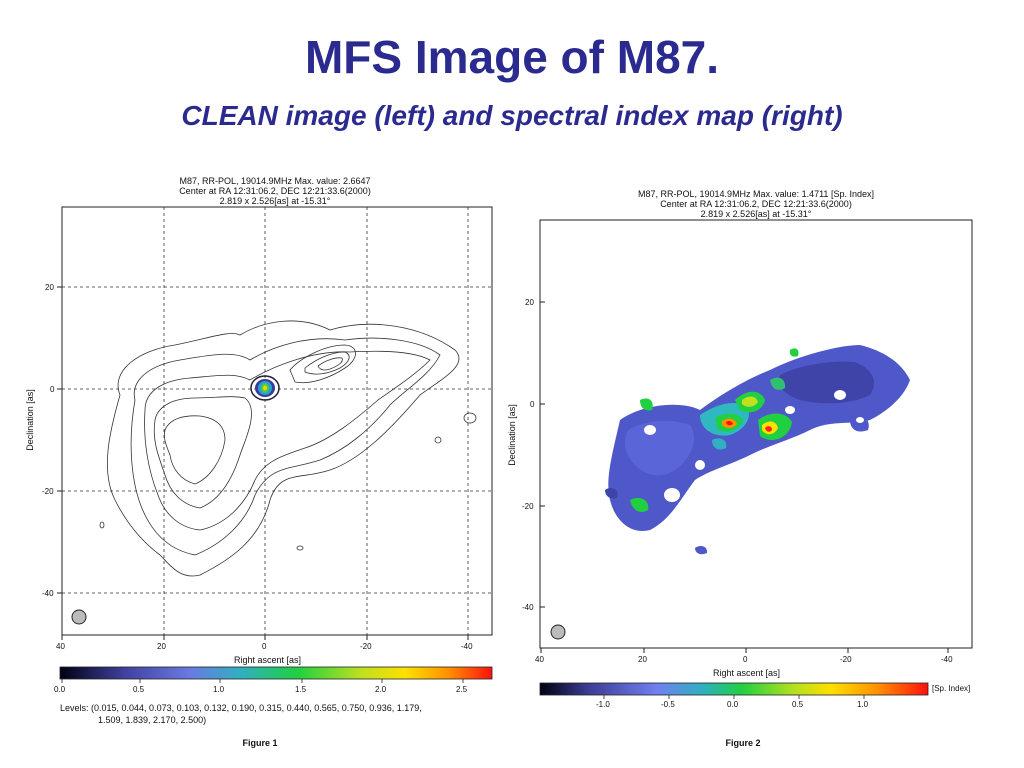 The width and height of the screenshot is (1024, 768). What do you see at coordinates (668, 704) in the screenshot?
I see `figure2-colorbar-tick: -0.5` at bounding box center [668, 704].